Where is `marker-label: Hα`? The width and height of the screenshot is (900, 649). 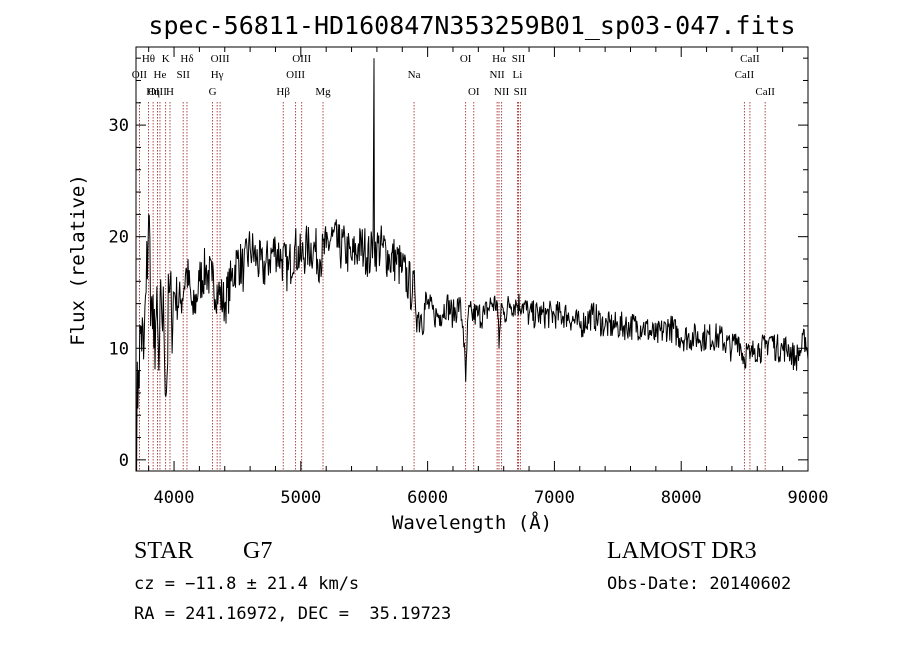
marker-label: Hα is located at coordinates (499, 59).